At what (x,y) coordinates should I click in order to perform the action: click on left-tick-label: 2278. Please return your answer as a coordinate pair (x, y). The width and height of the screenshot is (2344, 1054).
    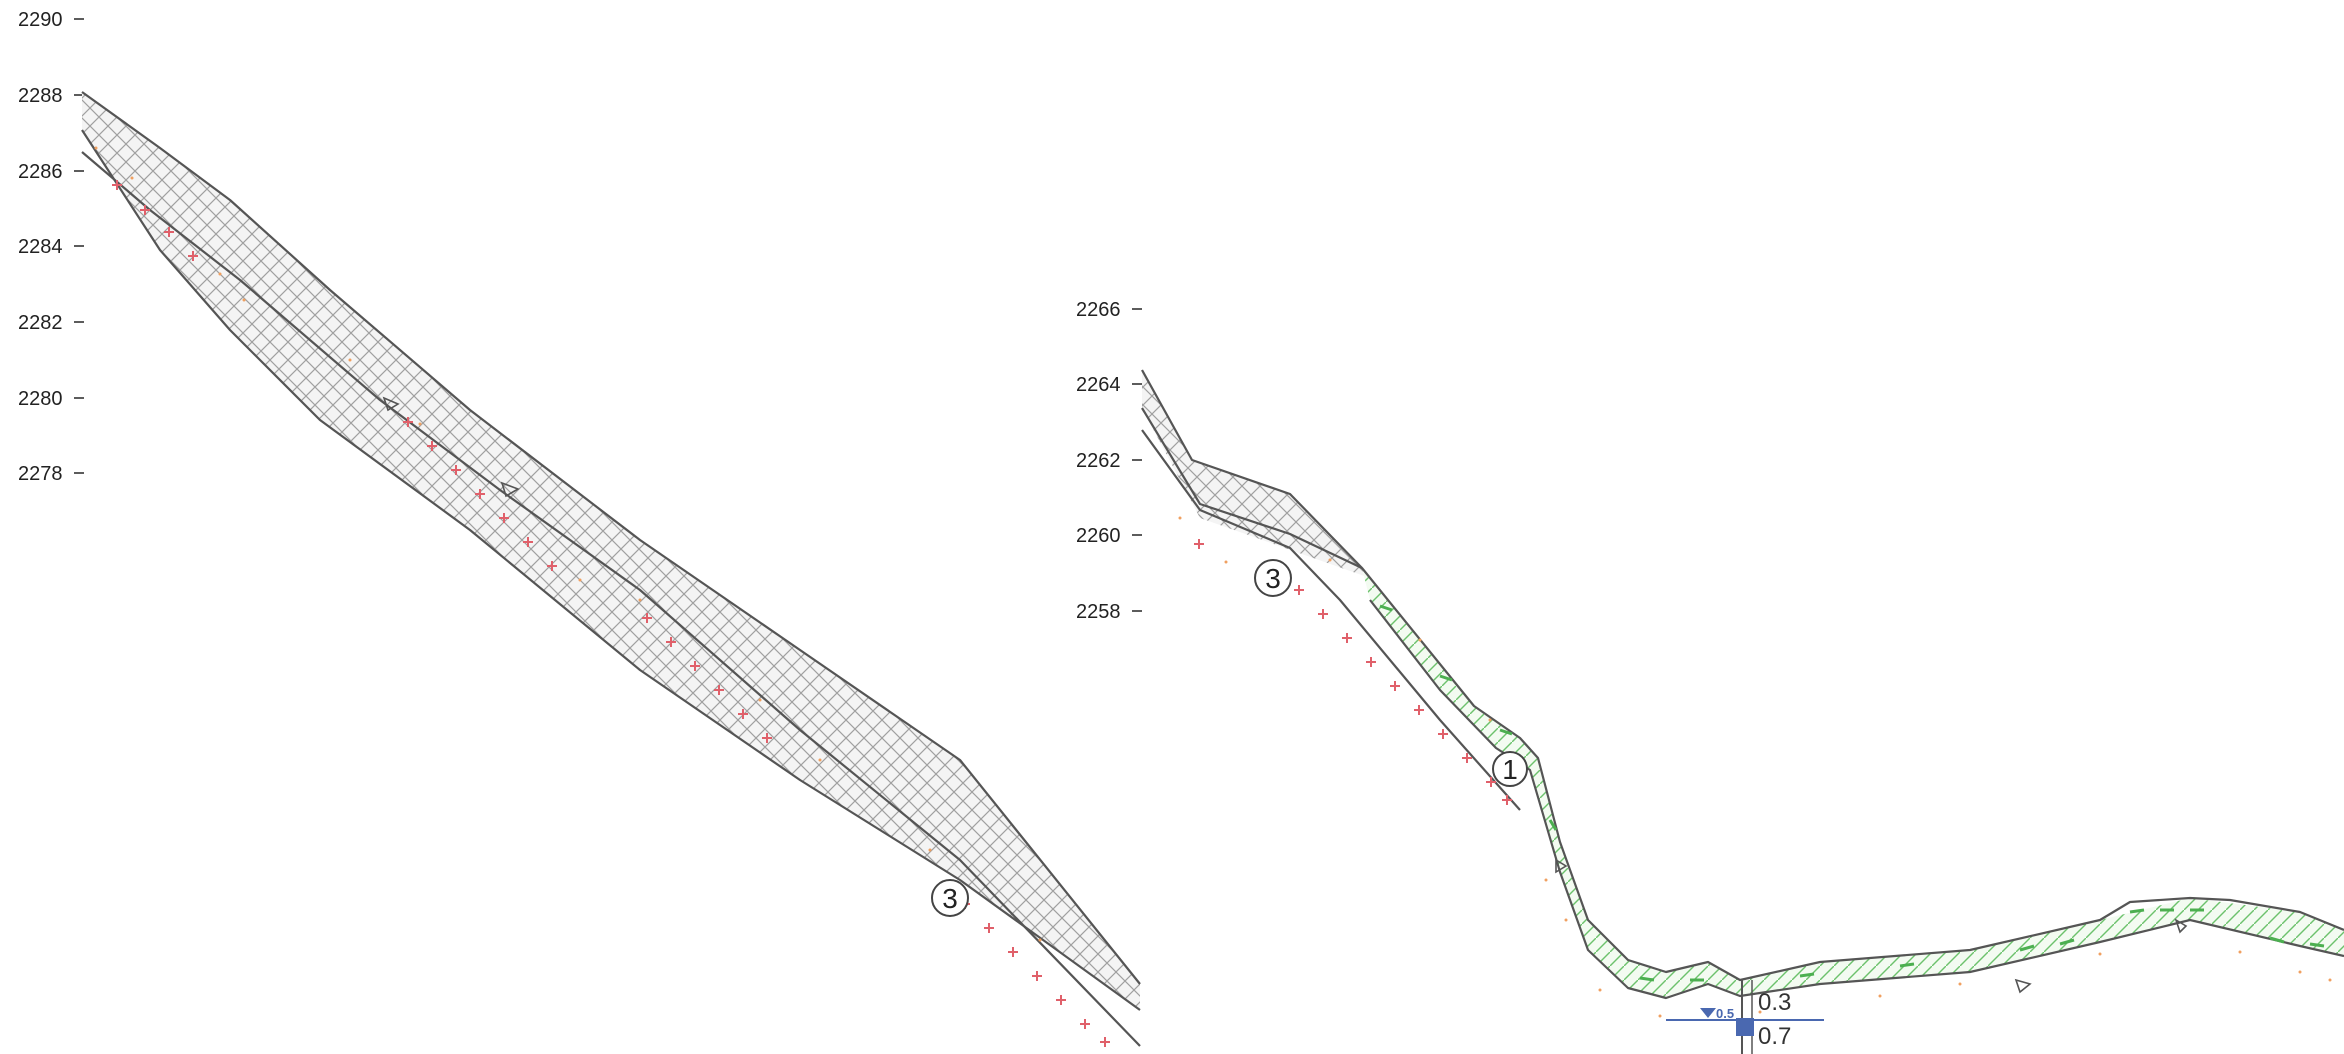
    Looking at the image, I should click on (40, 474).